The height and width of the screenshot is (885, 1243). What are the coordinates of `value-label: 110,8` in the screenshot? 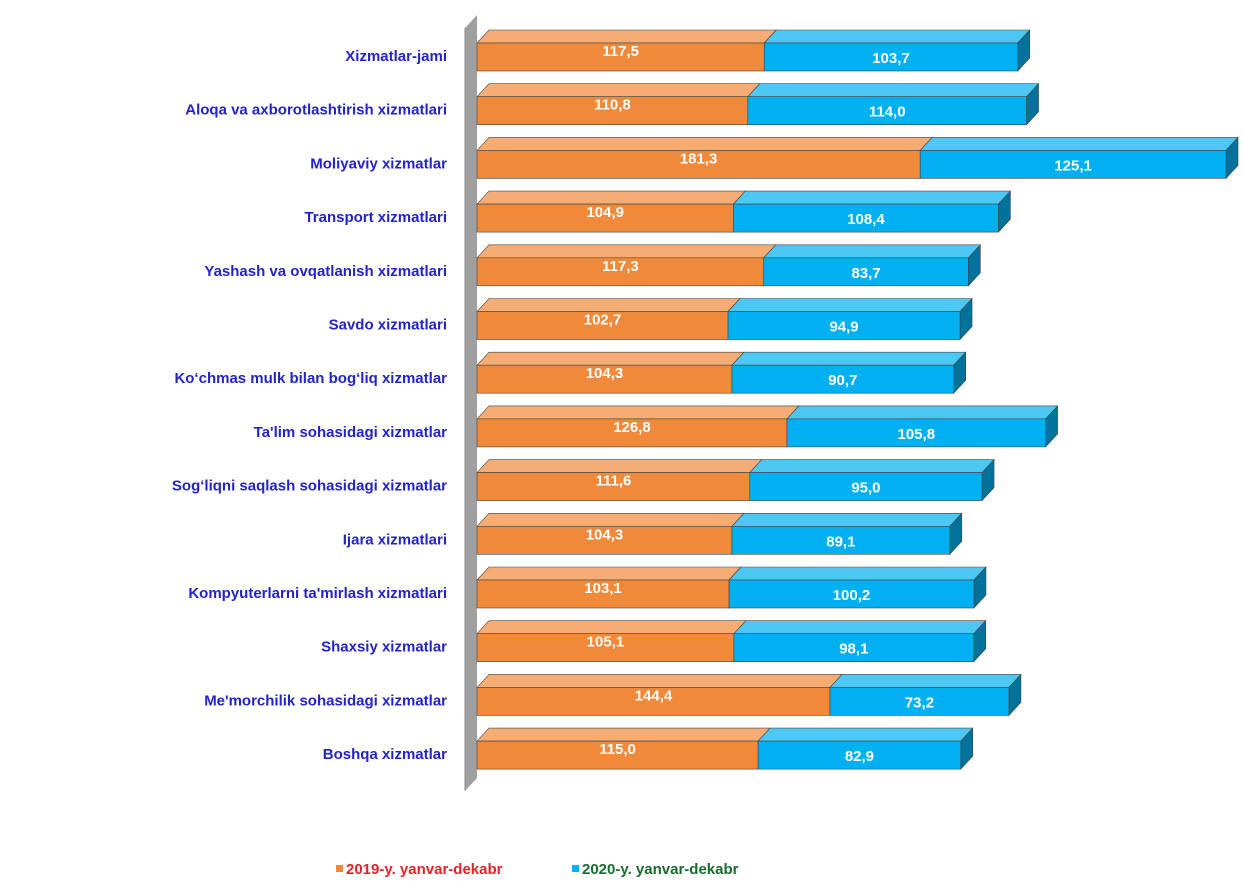 It's located at (612, 105).